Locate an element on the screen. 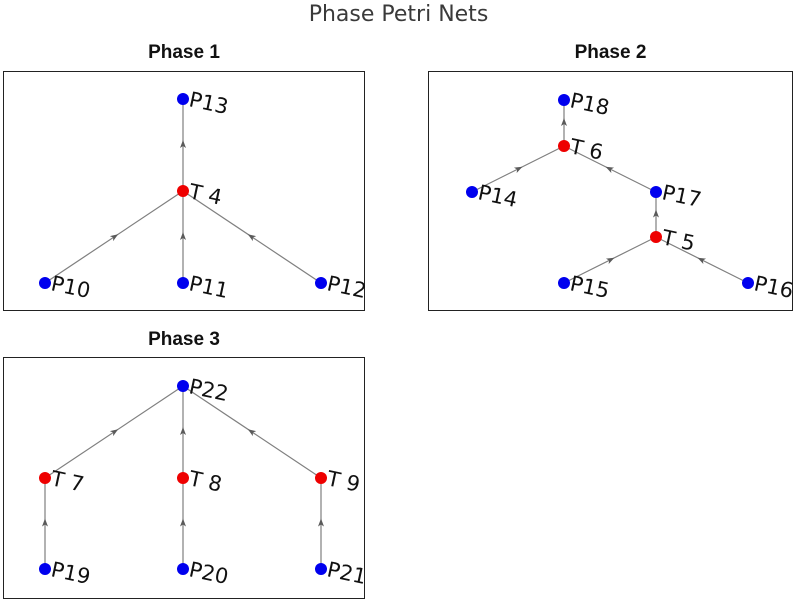 The width and height of the screenshot is (797, 601). node-label-p10: P10 is located at coordinates (71, 287).